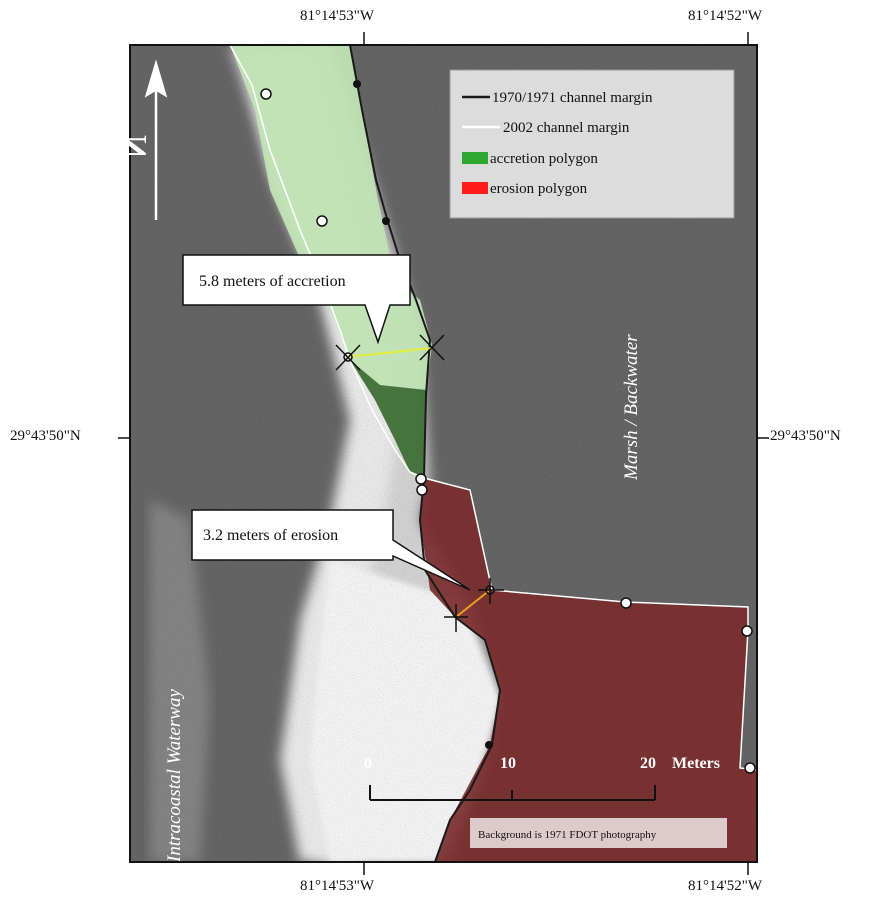 Image resolution: width=881 pixels, height=903 pixels. I want to click on svg-text:Background is 1971 FDOT photog: Background is 1971 FDOT photography, so click(567, 835).